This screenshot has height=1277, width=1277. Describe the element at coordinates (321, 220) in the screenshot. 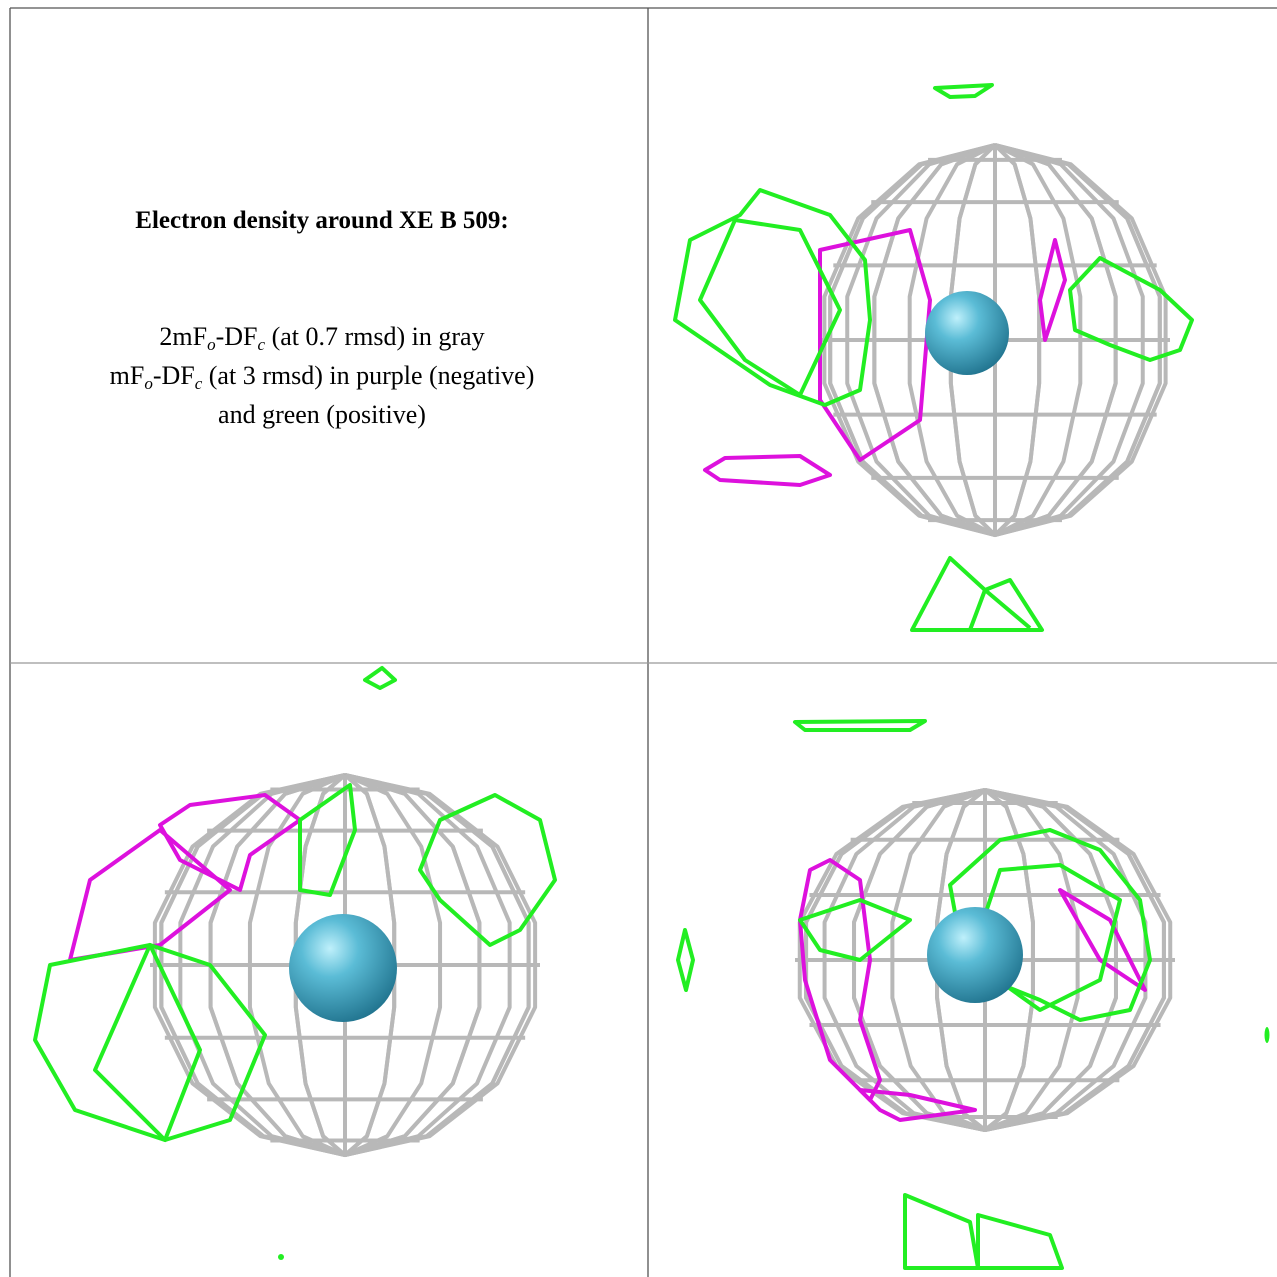

I see `panel-title: Electron density around XE B 509:` at that location.